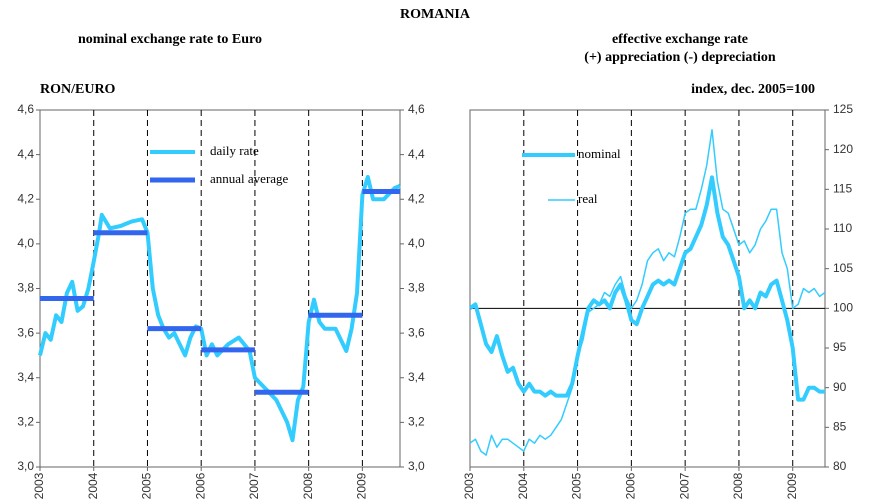 The width and height of the screenshot is (870, 504). What do you see at coordinates (840, 347) in the screenshot?
I see `y-tick-label: 95` at bounding box center [840, 347].